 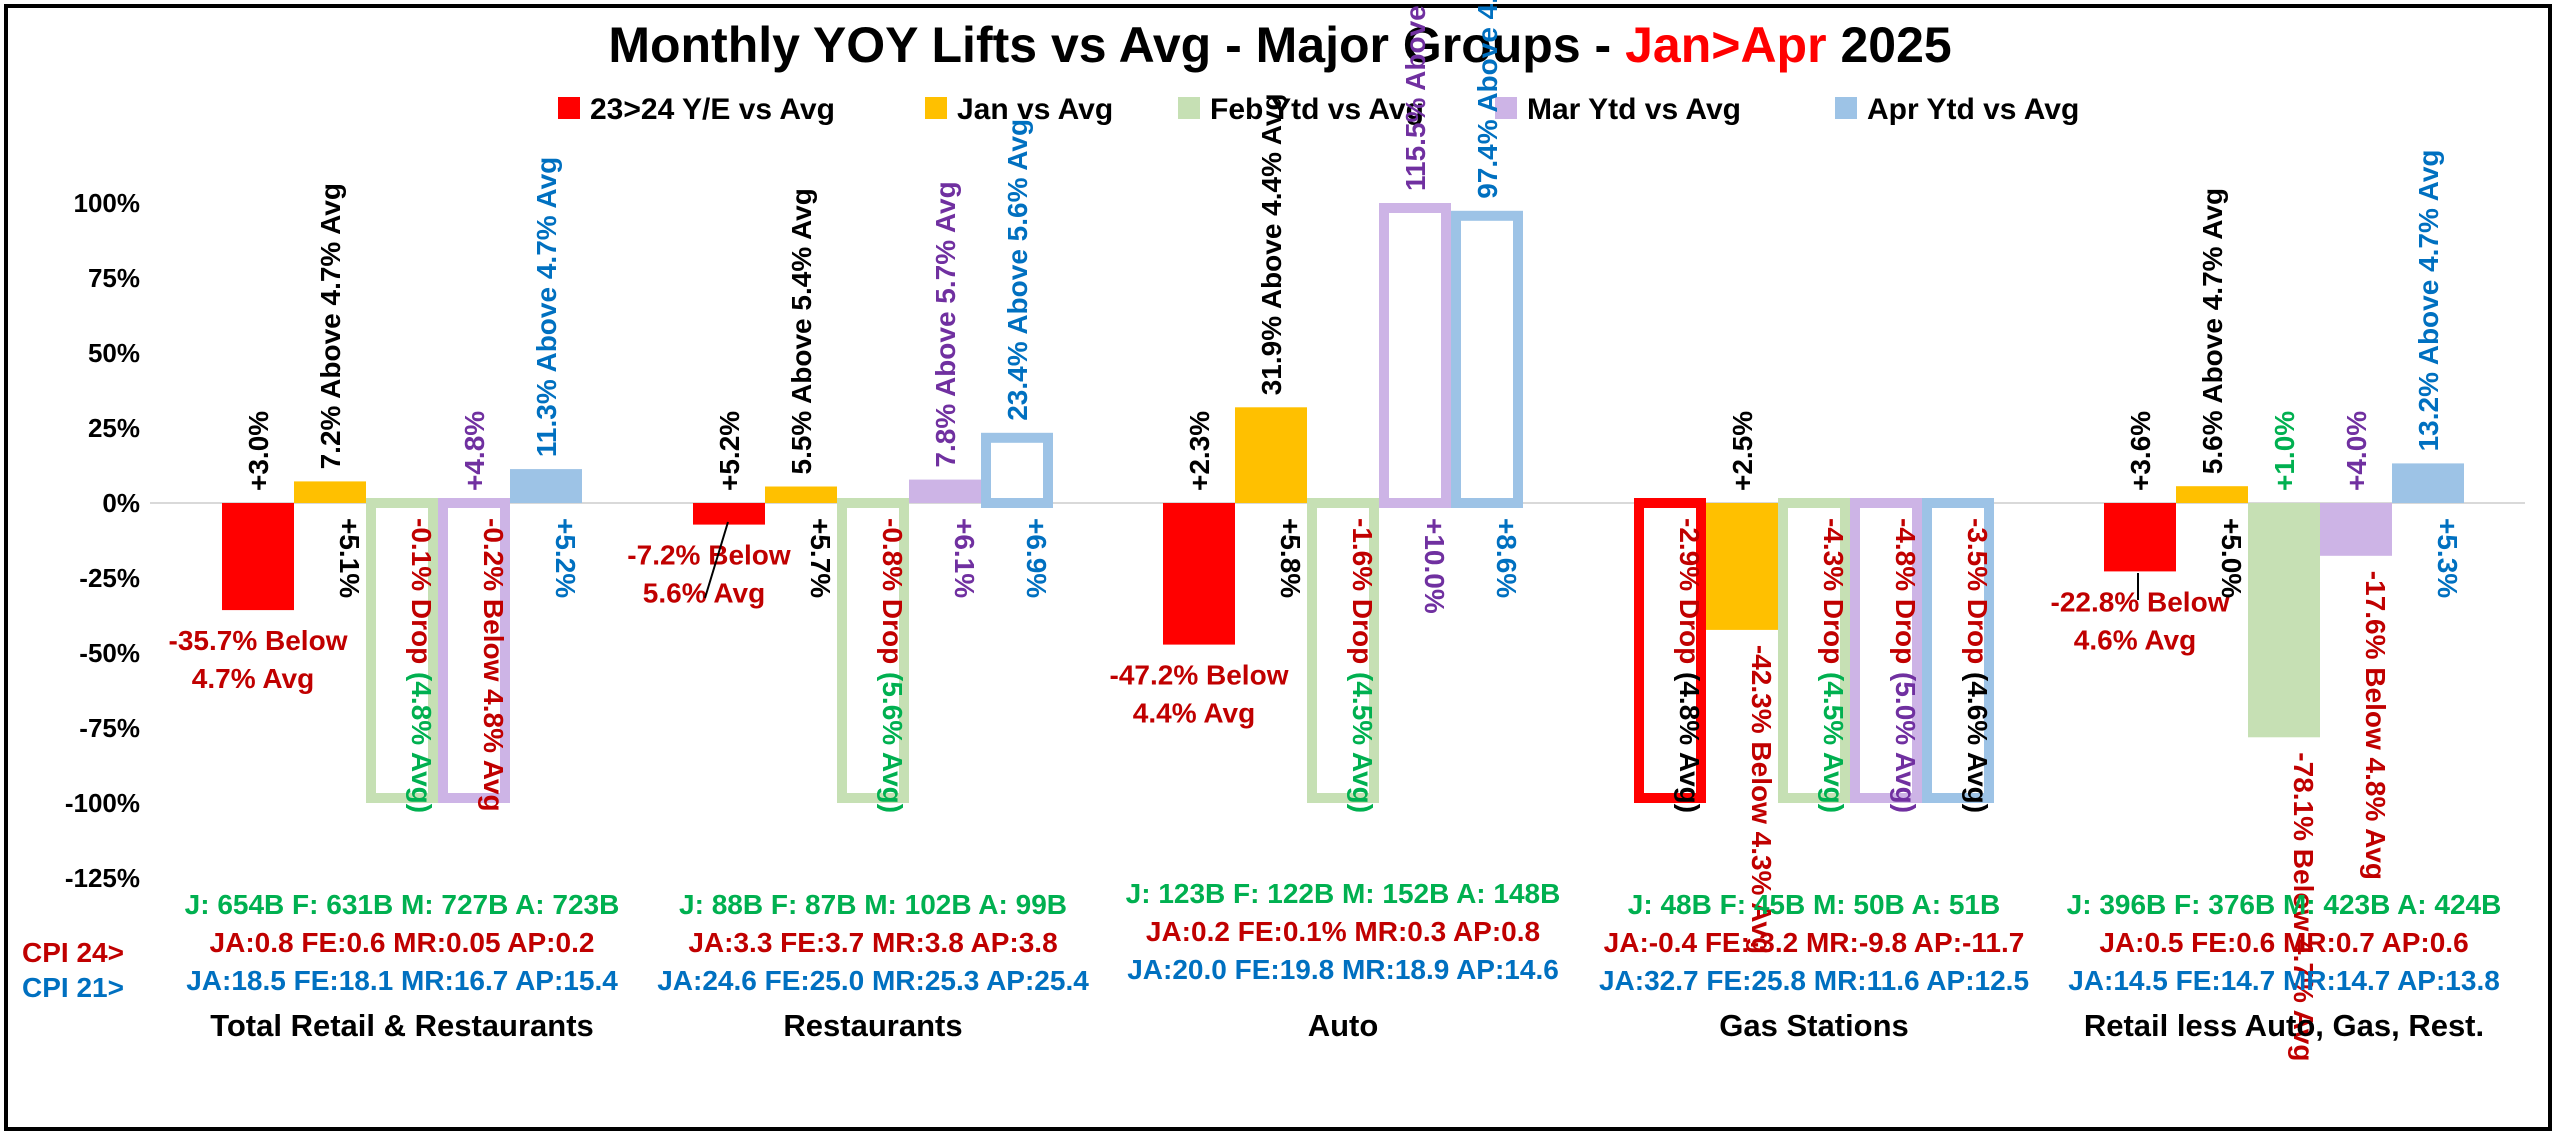 What do you see at coordinates (1271, 244) in the screenshot?
I see `data-label-pos-2-3: 31.9% Above 4.4% Avg` at bounding box center [1271, 244].